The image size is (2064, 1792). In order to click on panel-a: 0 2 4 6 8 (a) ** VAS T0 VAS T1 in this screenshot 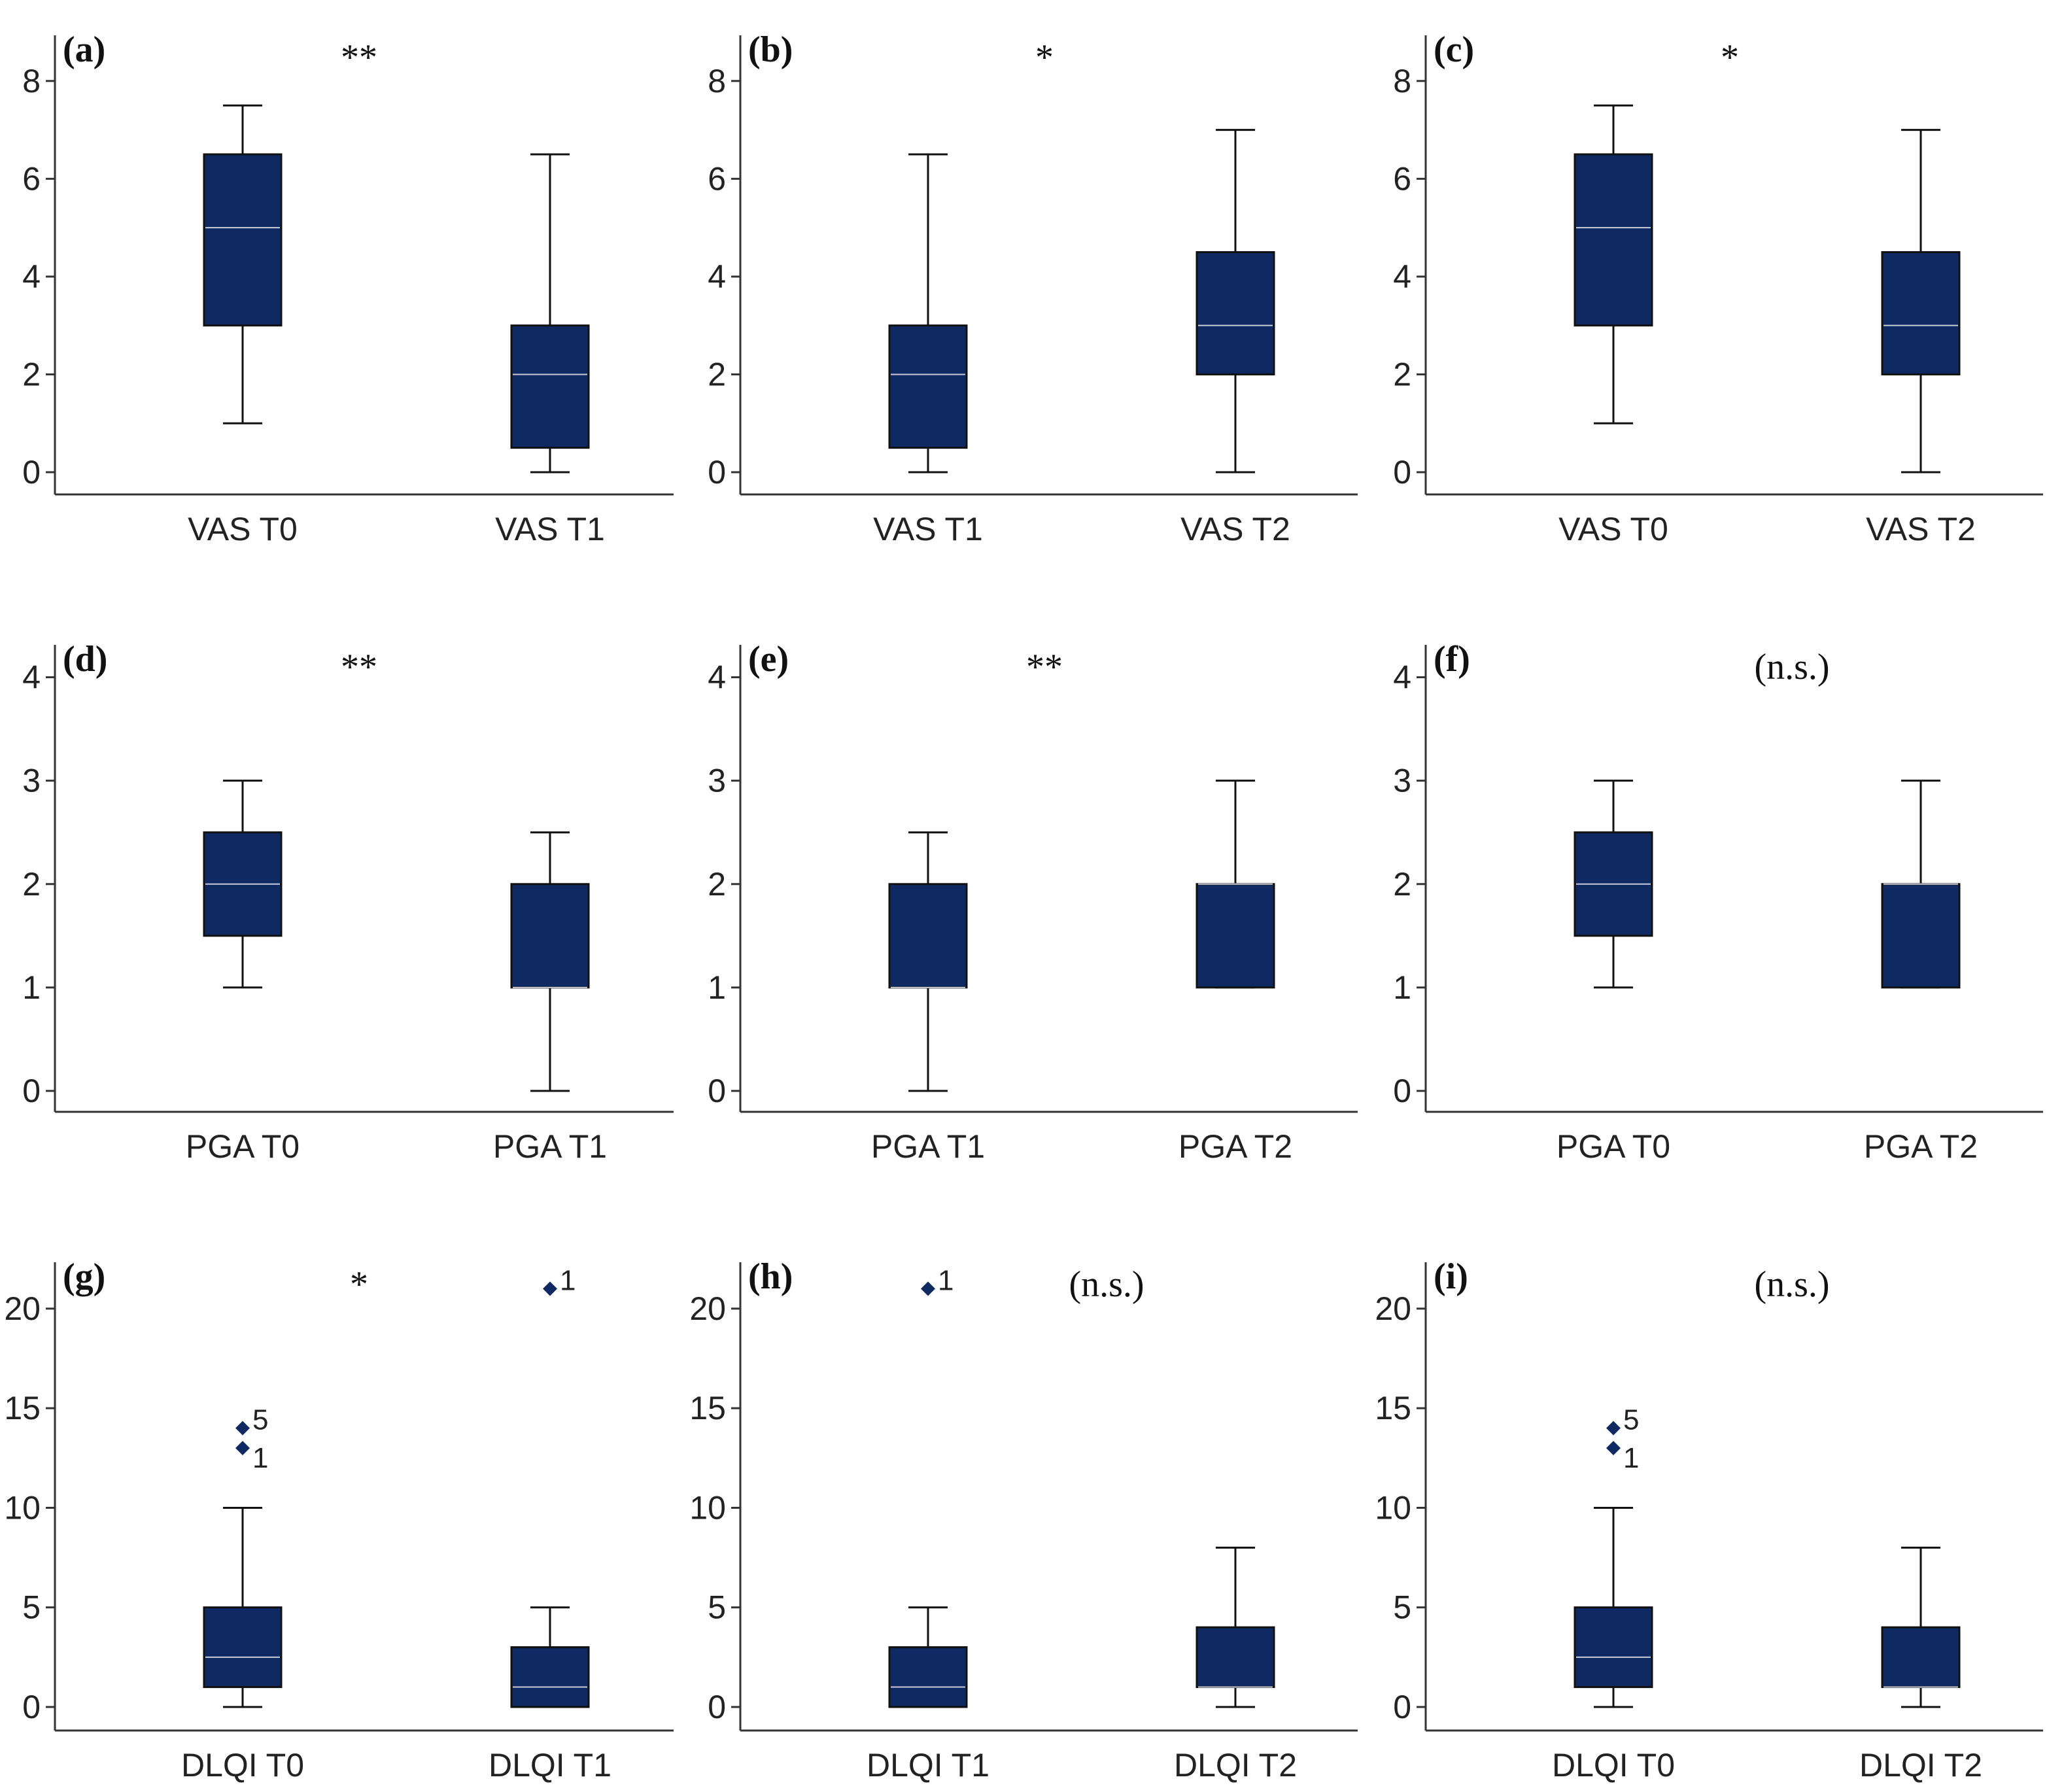, I will do `click(348, 288)`.